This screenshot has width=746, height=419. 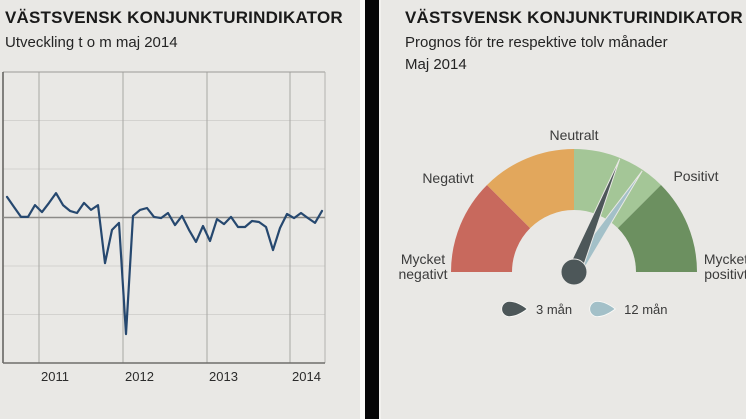 I want to click on legend-marker-12man-icon, so click(x=603, y=309).